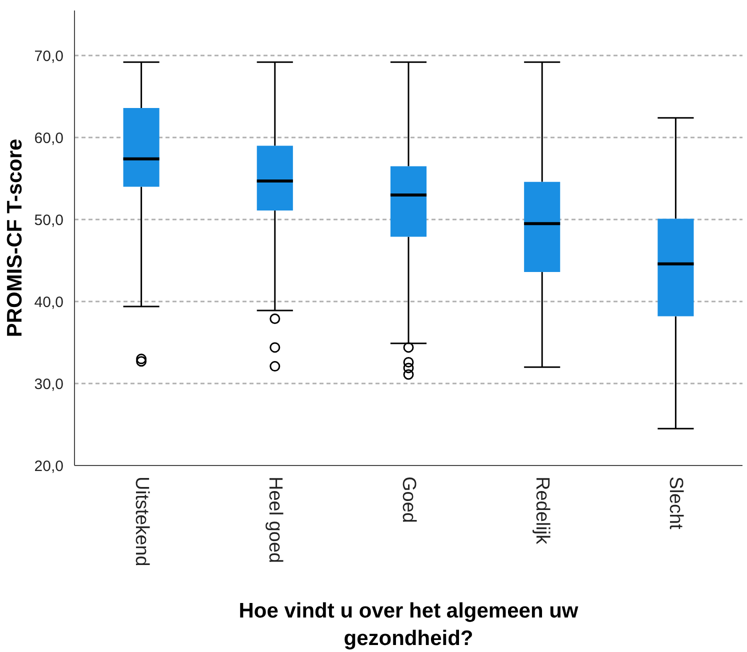 The width and height of the screenshot is (747, 652). I want to click on y-tick-label: 70,0, so click(49, 57).